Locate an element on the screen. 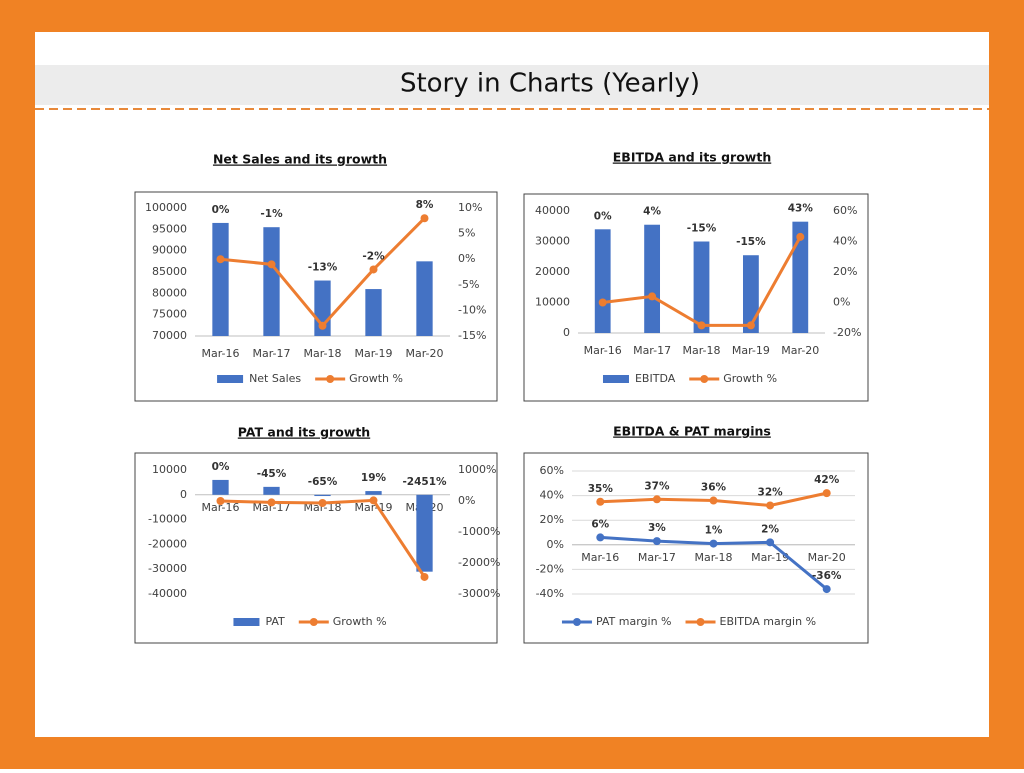  legend-label: PAT is located at coordinates (275, 621).